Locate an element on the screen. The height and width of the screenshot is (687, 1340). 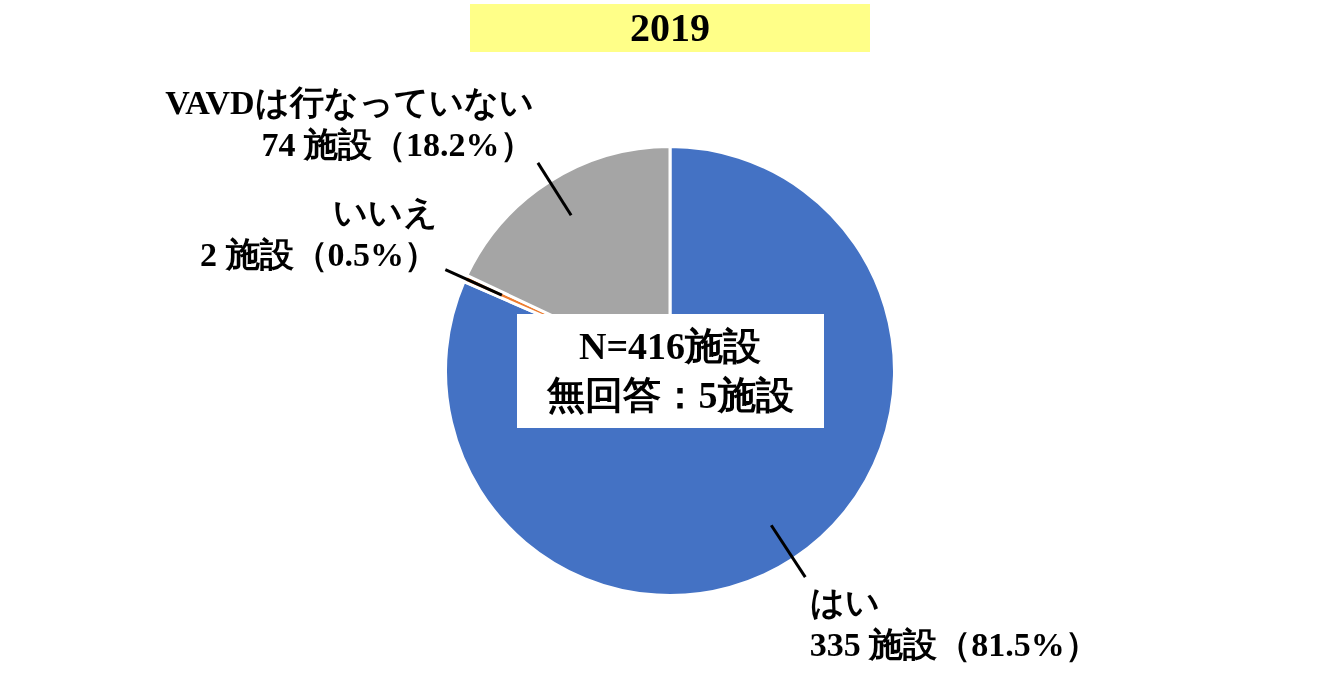
slice-label: VAVDは行なっていない is located at coordinates (349, 103).